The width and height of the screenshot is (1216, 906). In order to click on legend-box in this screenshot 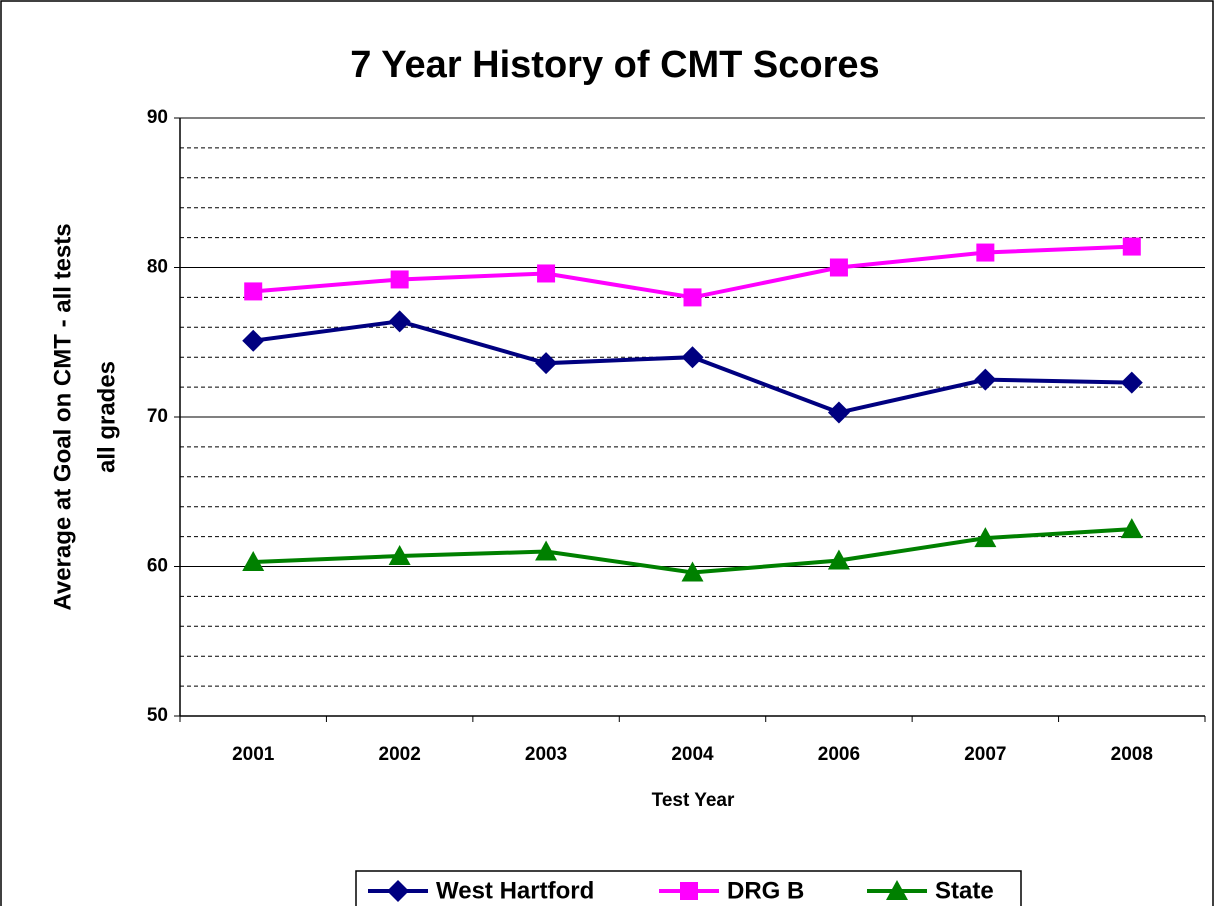, I will do `click(688, 888)`.